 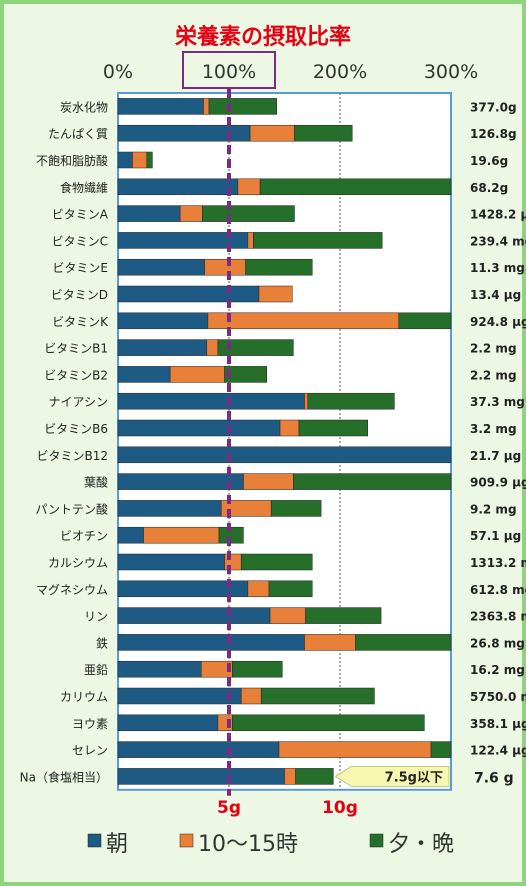 I want to click on nutrient-label: 亜鉛, so click(x=96, y=670).